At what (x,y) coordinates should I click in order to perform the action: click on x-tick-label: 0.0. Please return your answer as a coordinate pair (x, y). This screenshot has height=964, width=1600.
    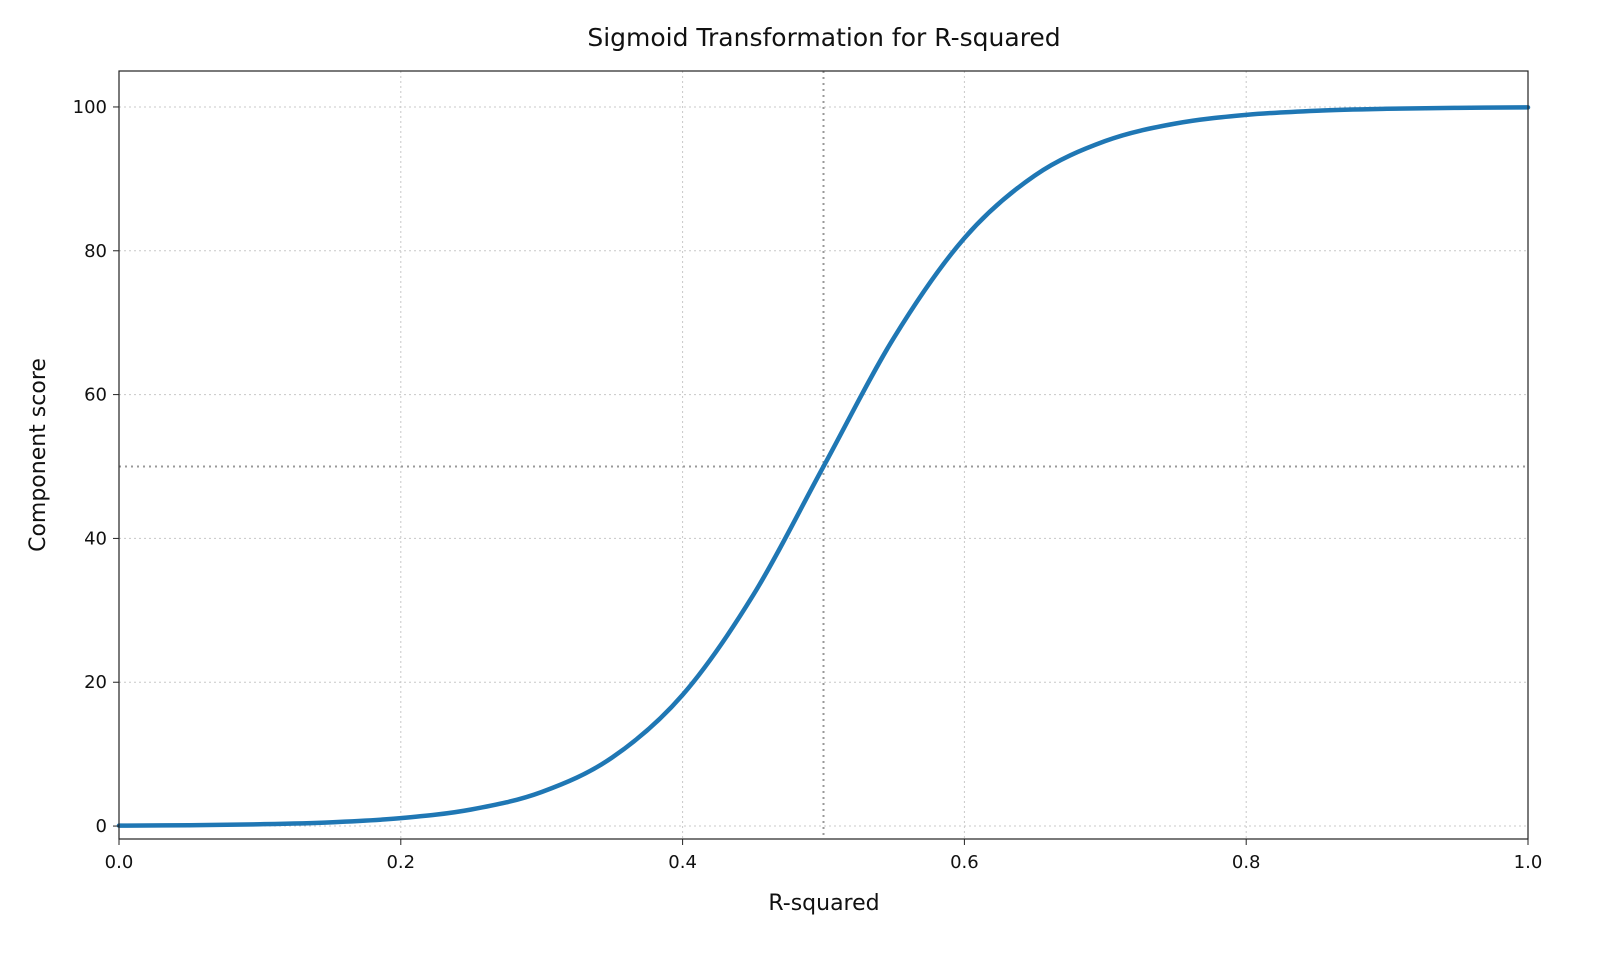
    Looking at the image, I should click on (119, 862).